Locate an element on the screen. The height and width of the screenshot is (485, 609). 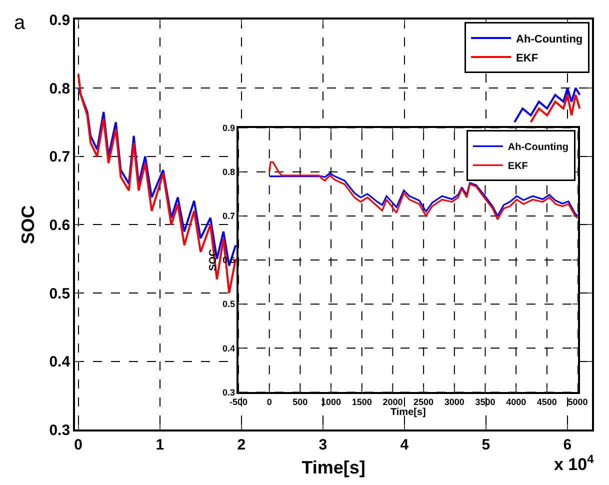
x-tick-label: 3 is located at coordinates (323, 445).